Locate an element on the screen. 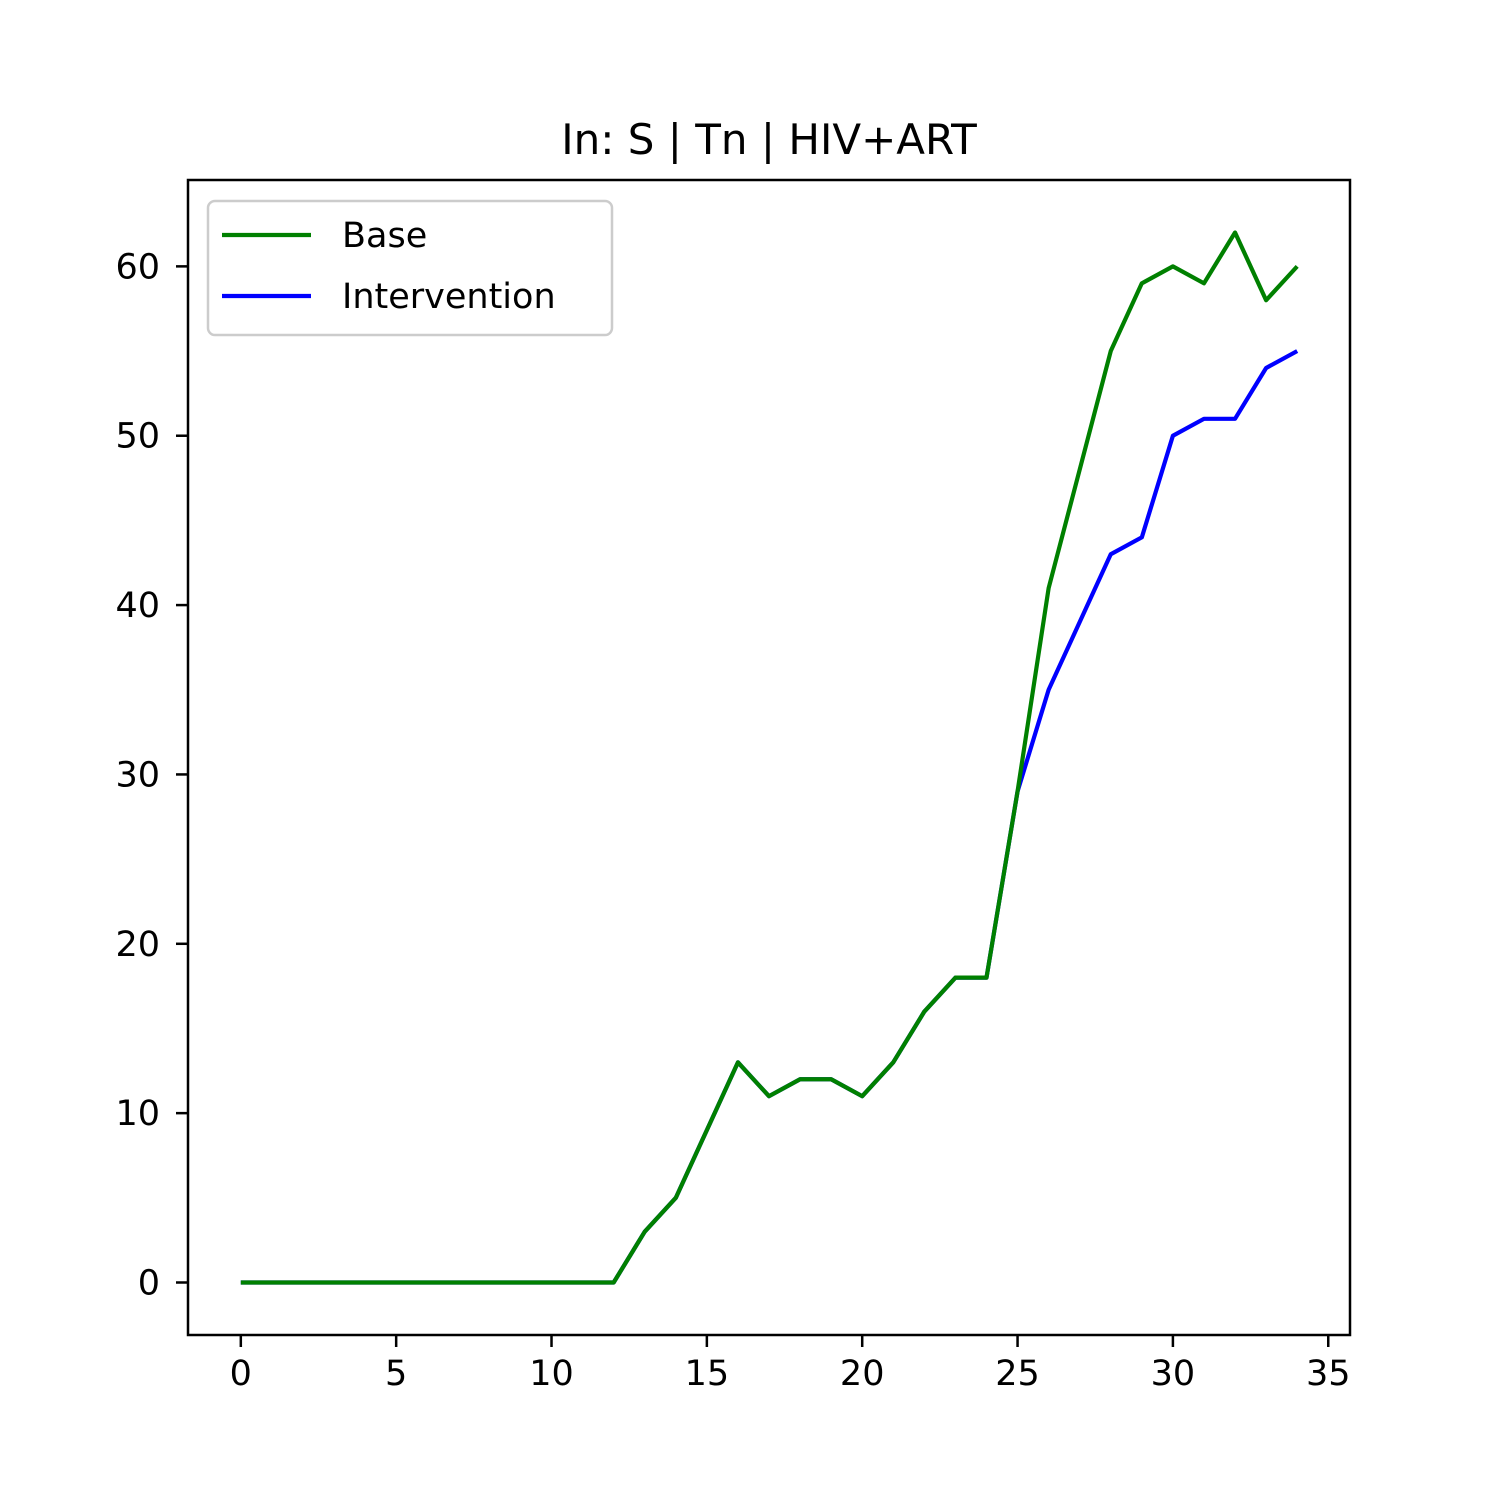 Image resolution: width=1500 pixels, height=1500 pixels. x-tick-label: 35 is located at coordinates (1328, 1374).